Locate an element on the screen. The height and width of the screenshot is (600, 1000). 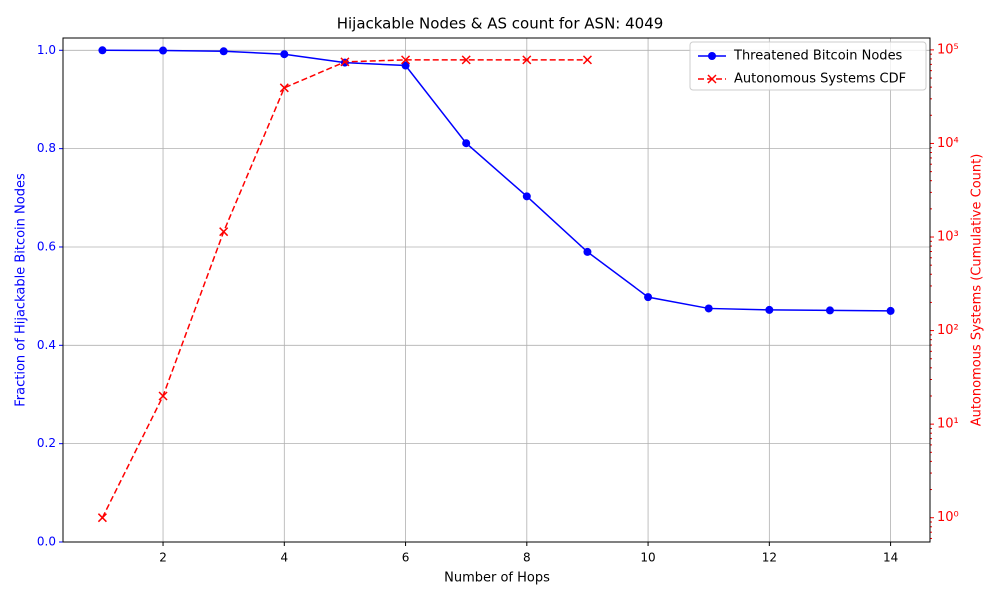
y2-tick-label: 10¹ is located at coordinates (948, 424).